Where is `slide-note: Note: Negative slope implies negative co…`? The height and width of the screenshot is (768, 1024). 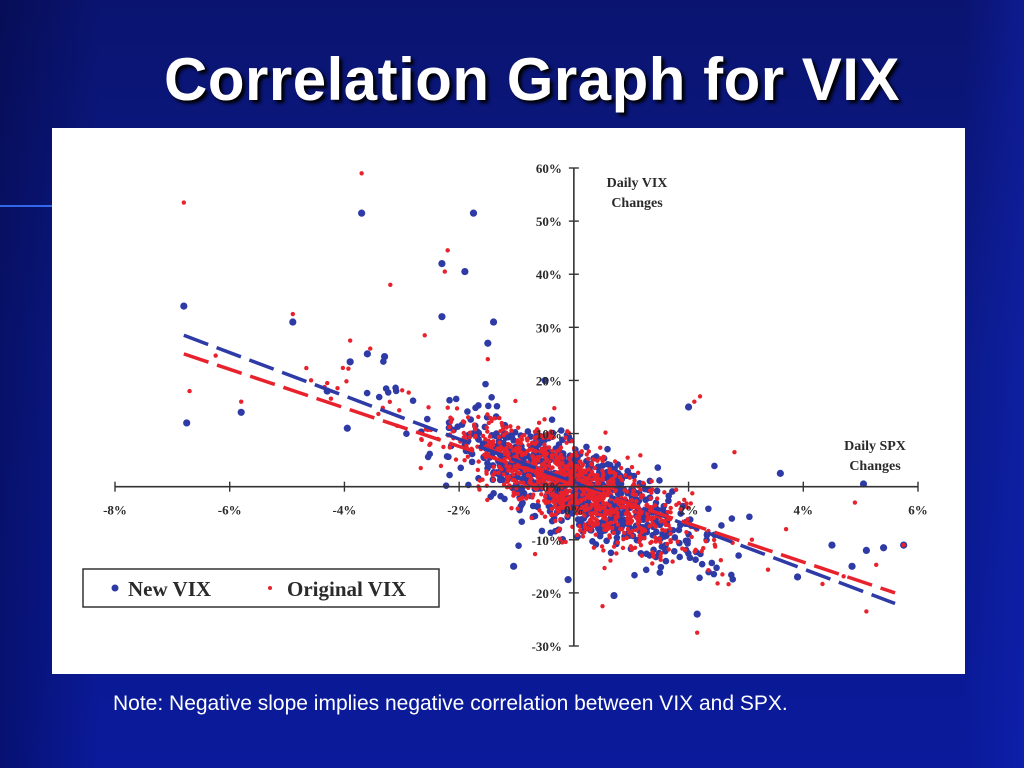
slide-note: Note: Negative slope implies negative co… is located at coordinates (450, 703).